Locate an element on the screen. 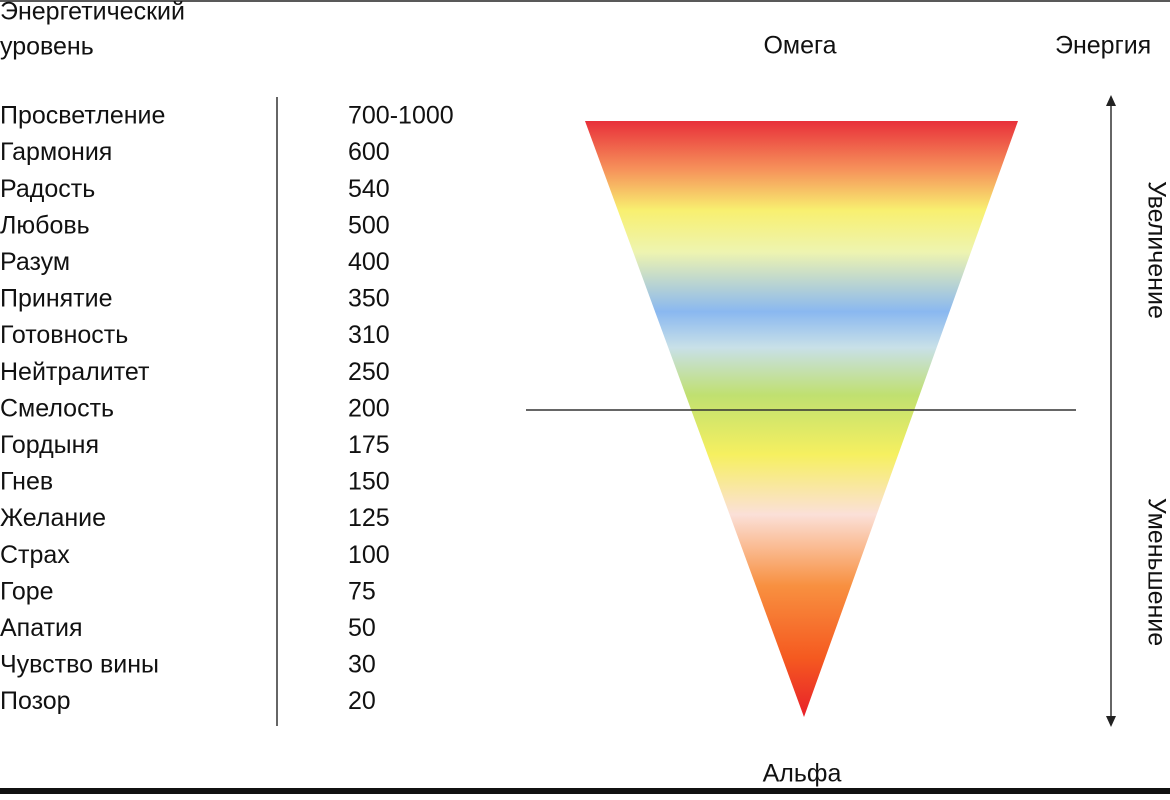  row-name: Гнев is located at coordinates (26, 482).